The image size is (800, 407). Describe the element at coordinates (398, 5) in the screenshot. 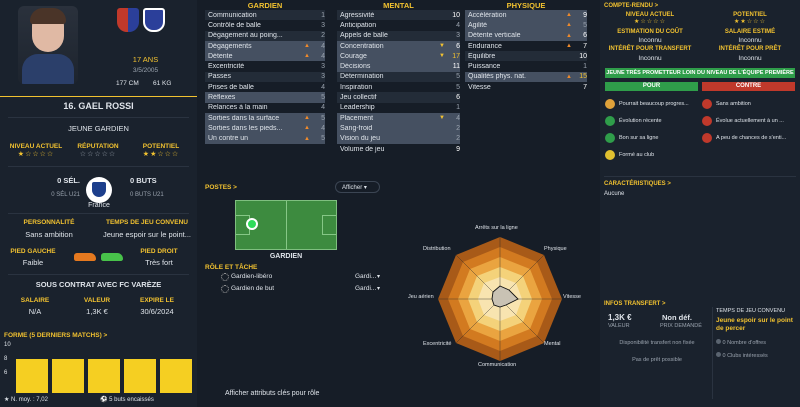

I see `mental-title: MENTAL` at that location.